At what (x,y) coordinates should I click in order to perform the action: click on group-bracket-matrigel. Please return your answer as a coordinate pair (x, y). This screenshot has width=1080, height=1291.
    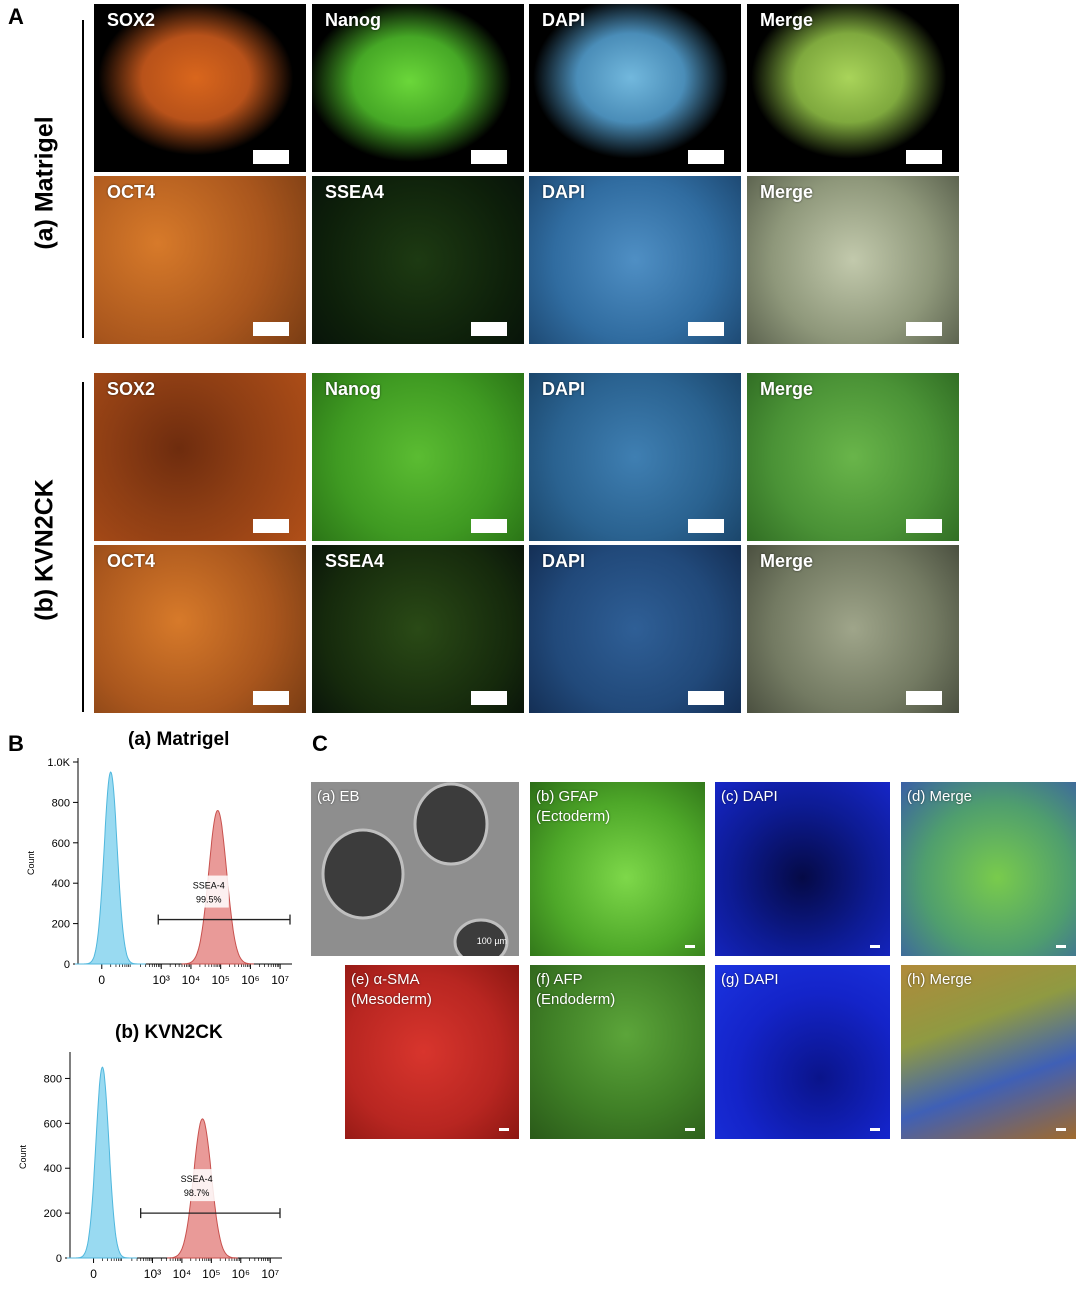
    Looking at the image, I should click on (83, 179).